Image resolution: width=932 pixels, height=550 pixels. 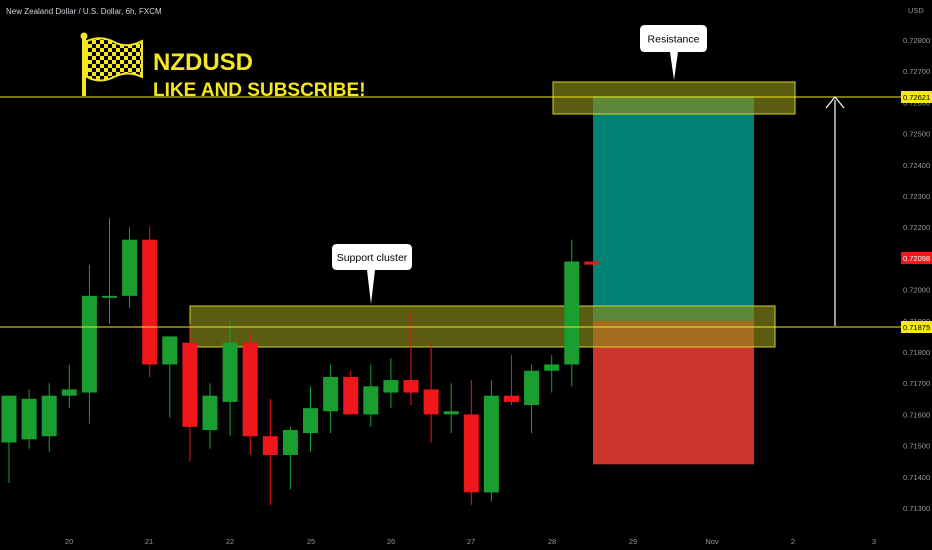 What do you see at coordinates (916, 71) in the screenshot?
I see `price-tick-label: 0.72700` at bounding box center [916, 71].